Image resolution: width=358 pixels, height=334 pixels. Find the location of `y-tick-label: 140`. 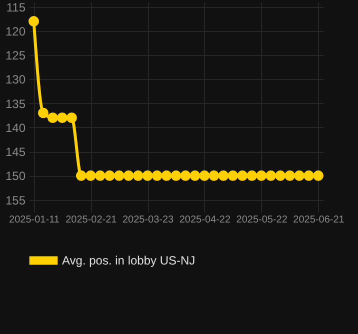

y-tick-label: 140 is located at coordinates (15, 127).